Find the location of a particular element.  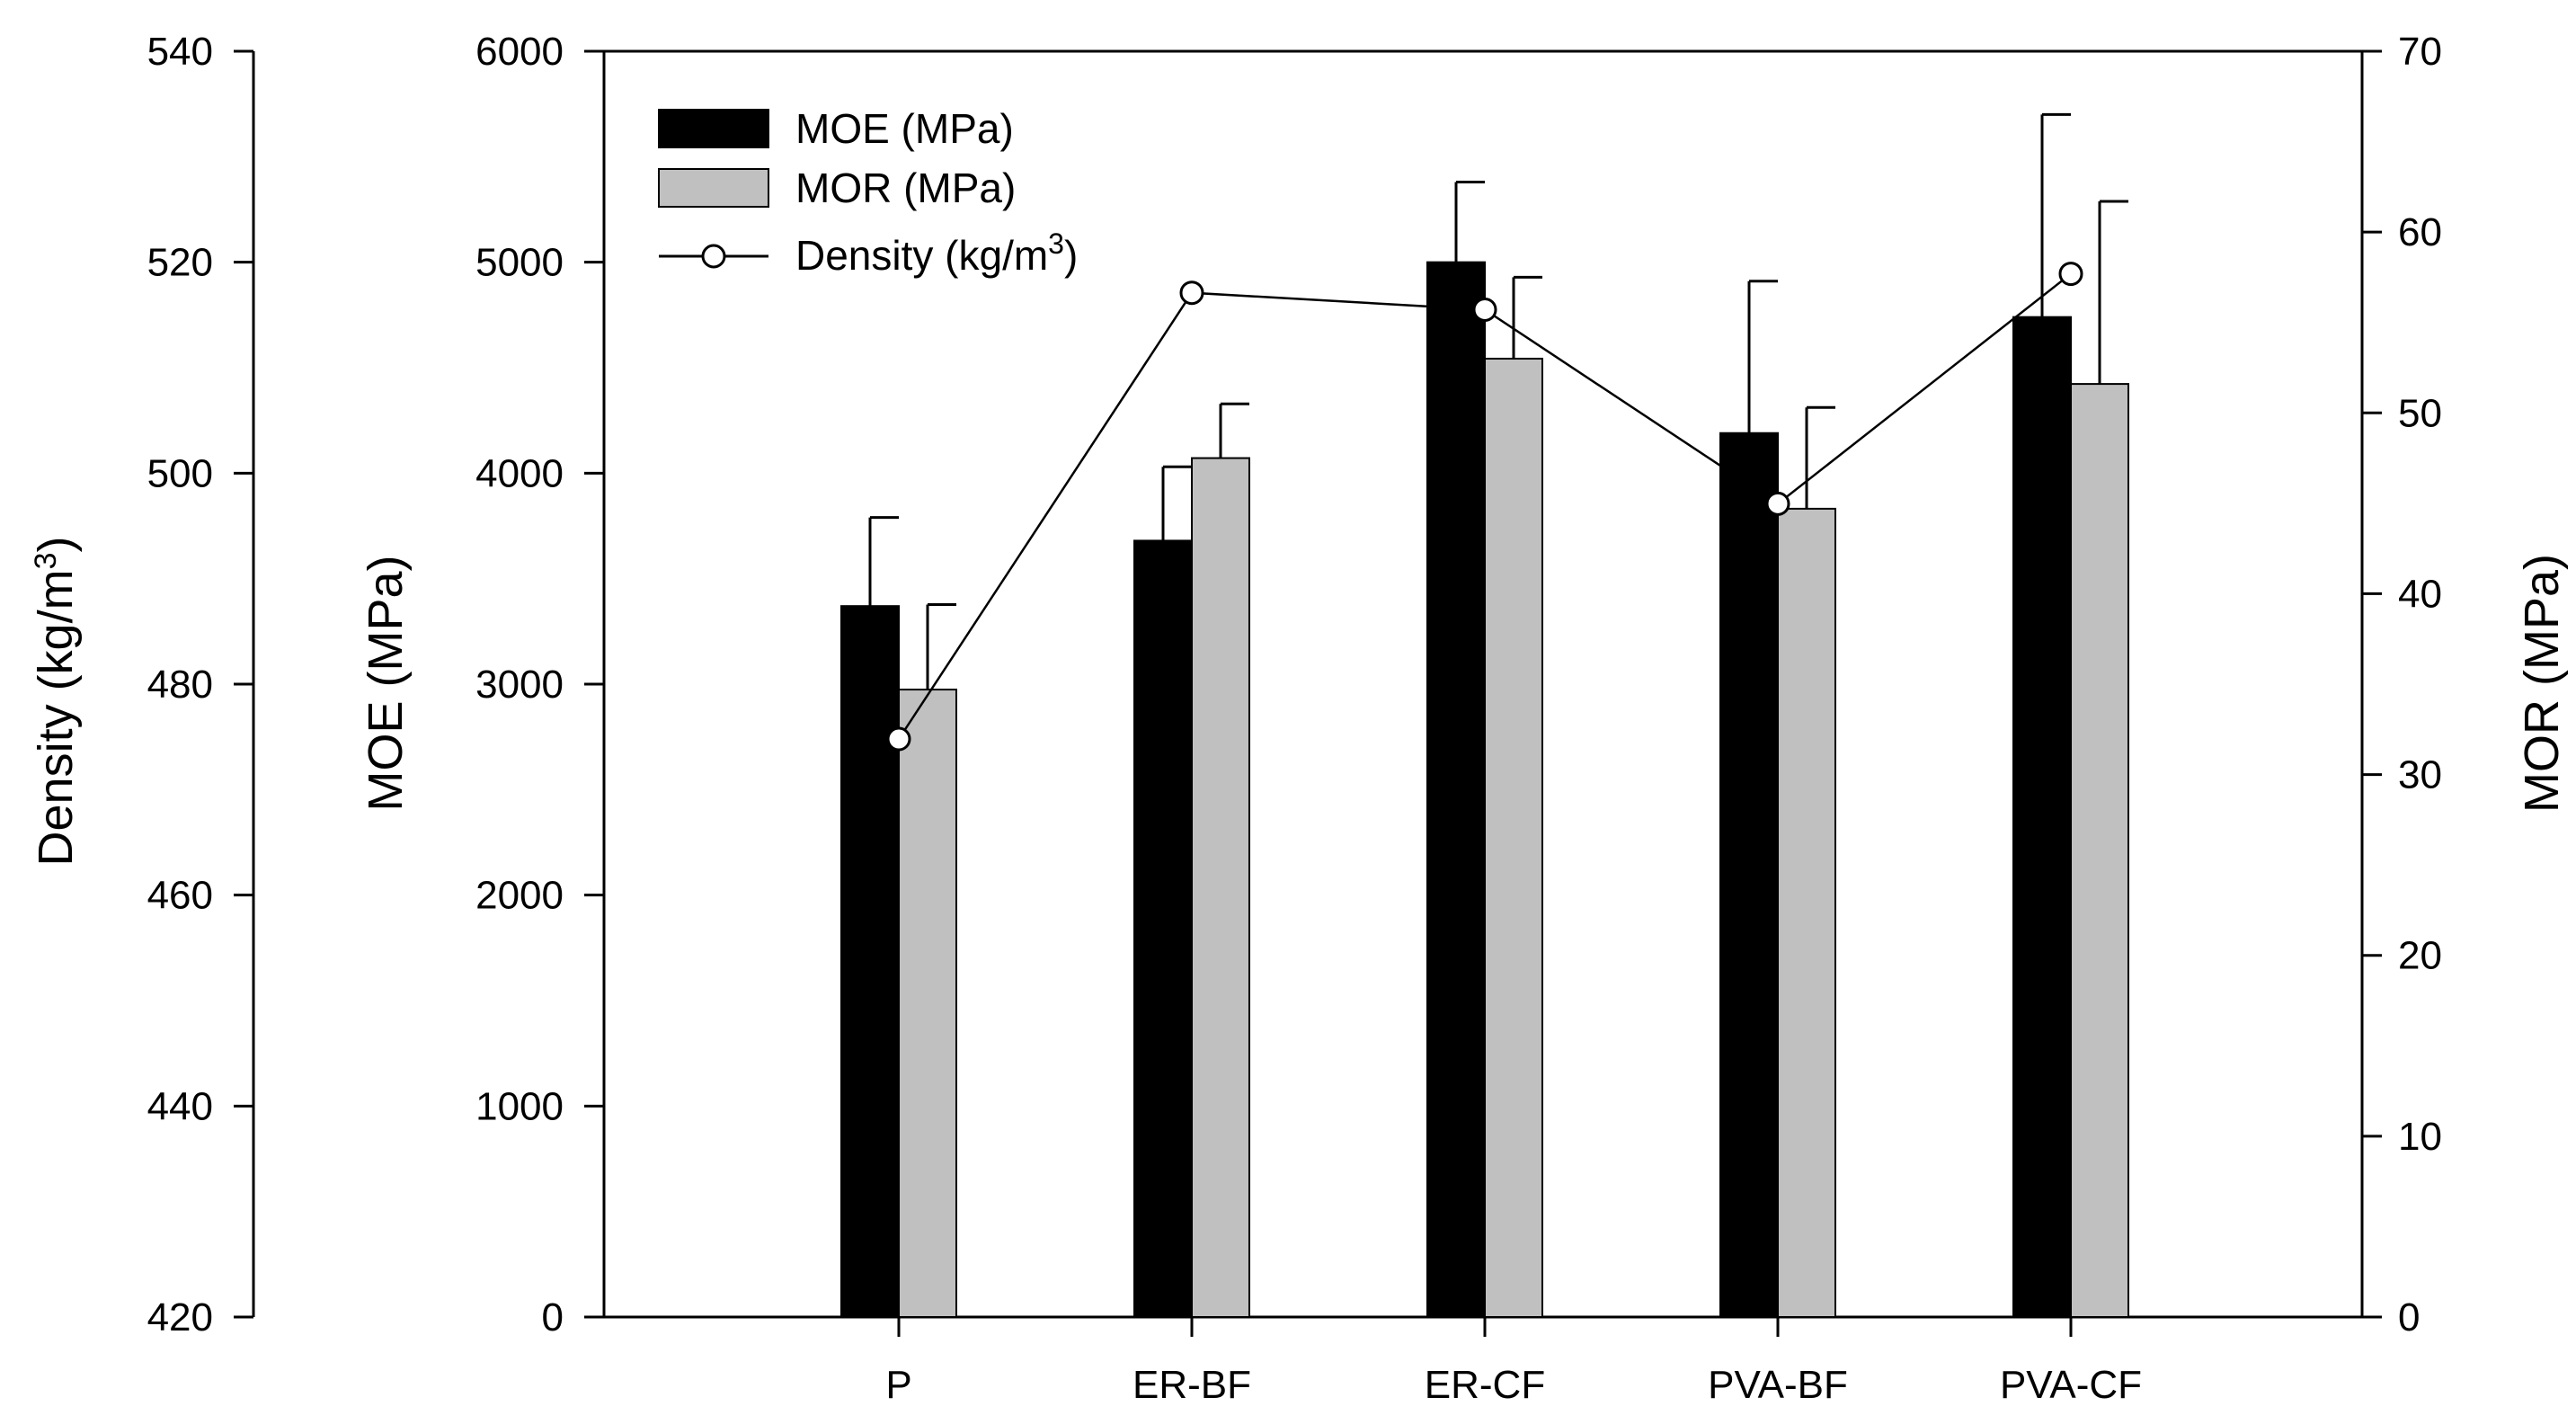

mor-tick-label: 70 is located at coordinates (2420, 52).